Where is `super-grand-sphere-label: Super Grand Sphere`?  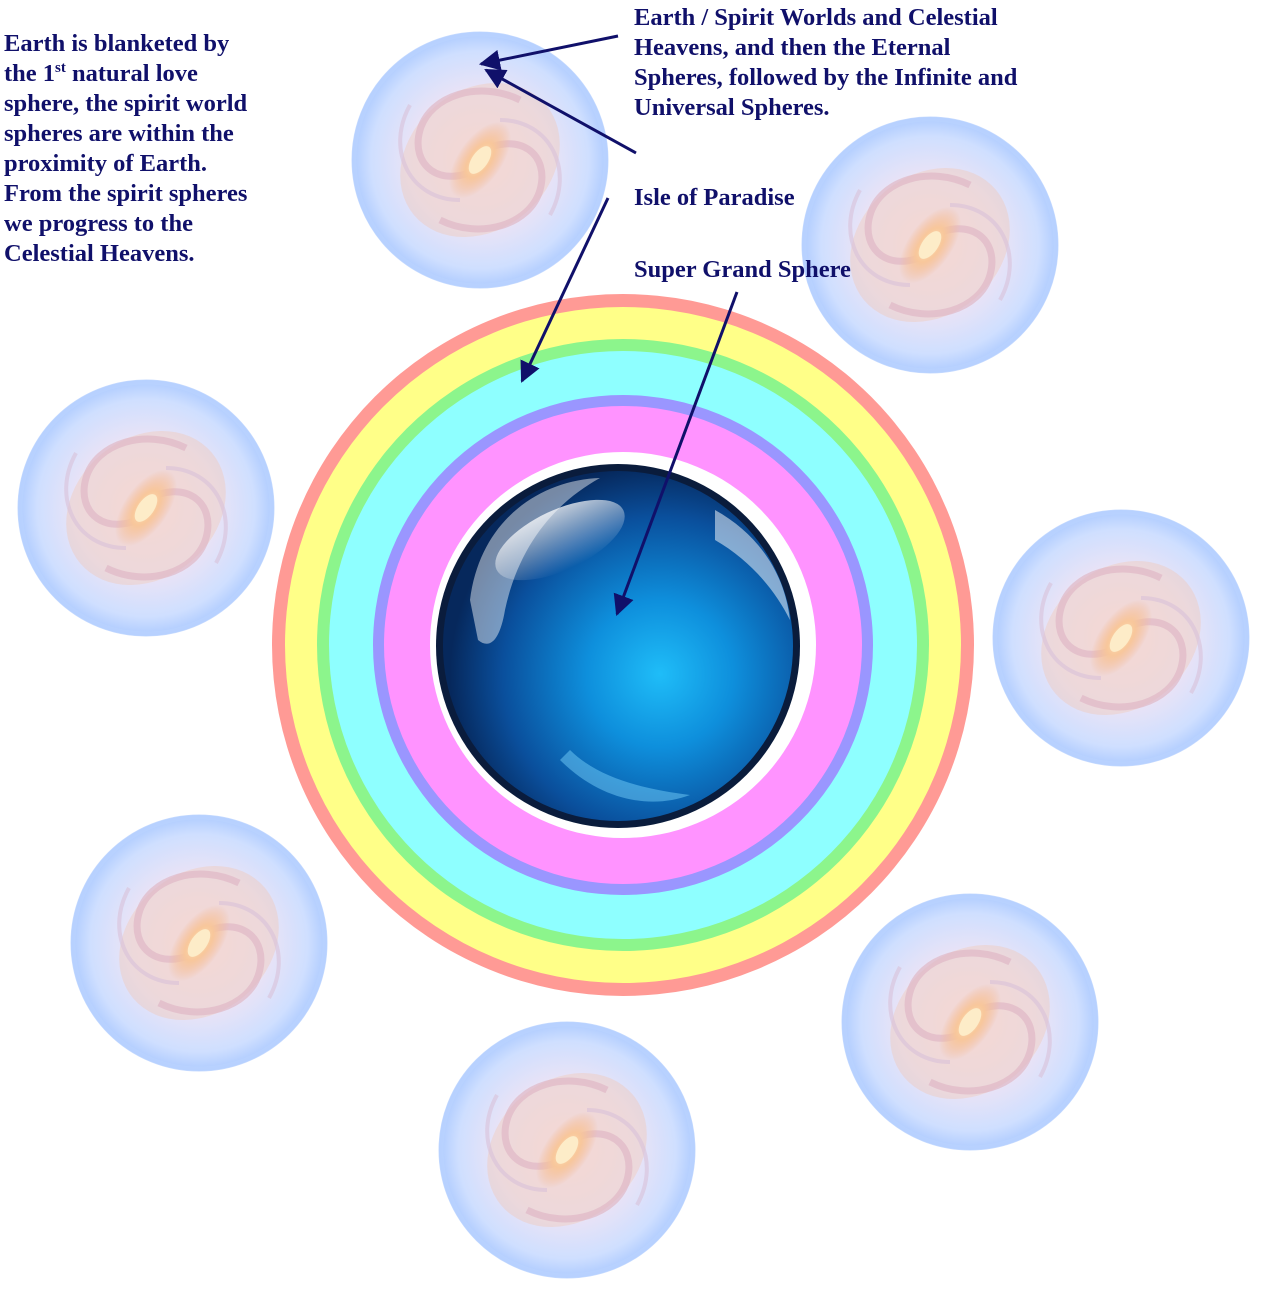 super-grand-sphere-label: Super Grand Sphere is located at coordinates (742, 269).